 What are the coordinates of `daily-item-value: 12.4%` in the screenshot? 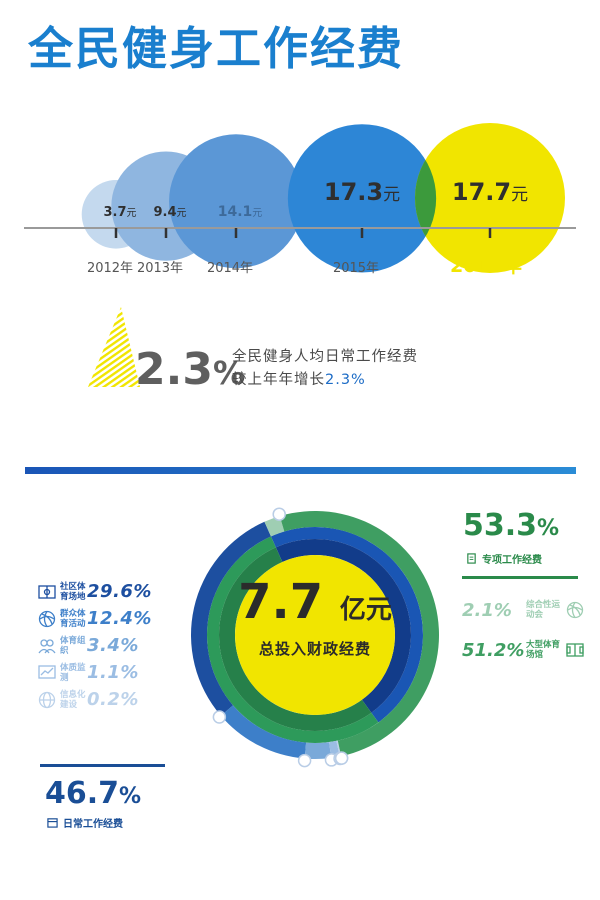 It's located at (119, 618).